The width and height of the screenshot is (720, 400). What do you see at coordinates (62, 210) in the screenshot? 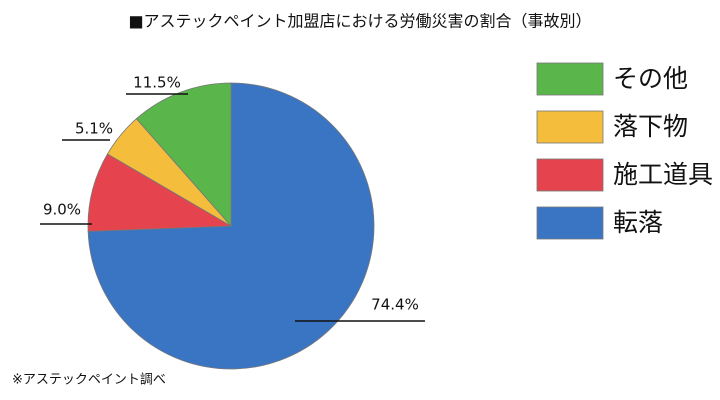
I see `data-label: 9.0%` at bounding box center [62, 210].